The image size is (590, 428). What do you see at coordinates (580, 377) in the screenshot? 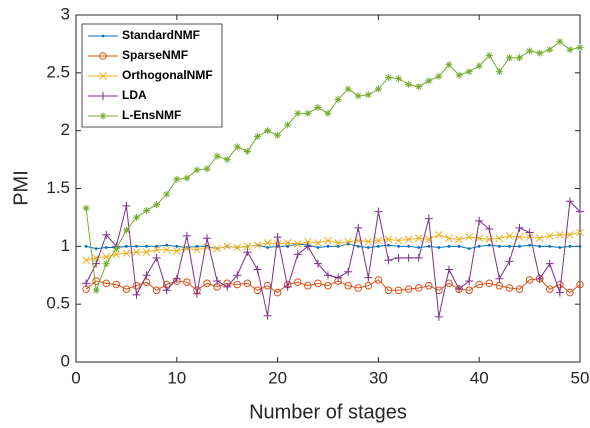
I see `x-tick-label: 50` at bounding box center [580, 377].